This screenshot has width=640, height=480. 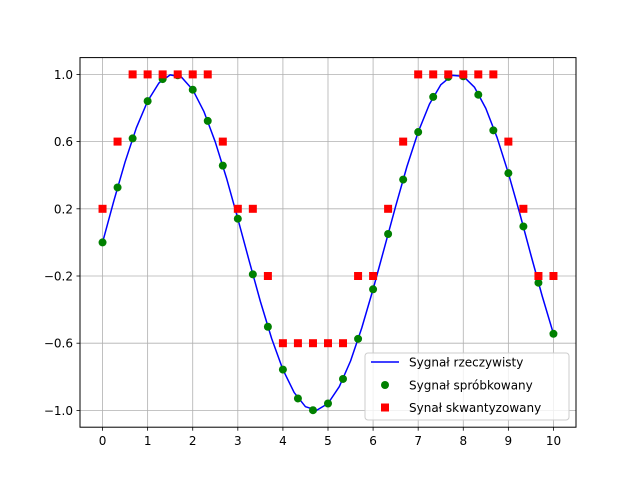 What do you see at coordinates (466, 363) in the screenshot?
I see `legend-label-line: Sygnał rzeczywisty` at bounding box center [466, 363].